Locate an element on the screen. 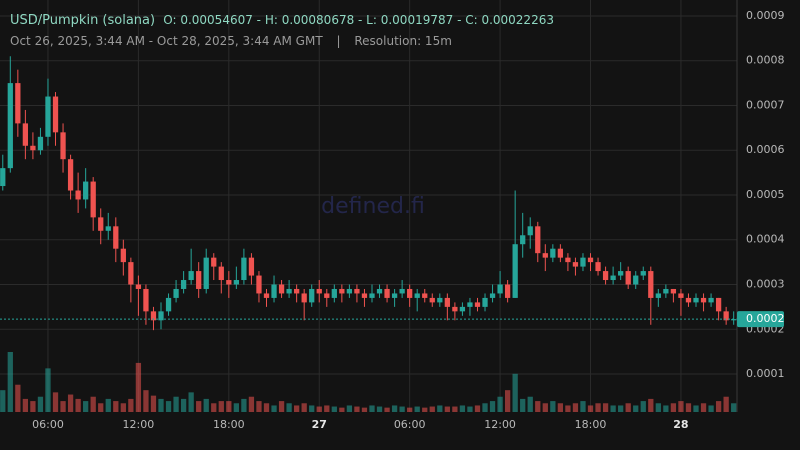  last-price-label: 0.0002 is located at coordinates (765, 318).